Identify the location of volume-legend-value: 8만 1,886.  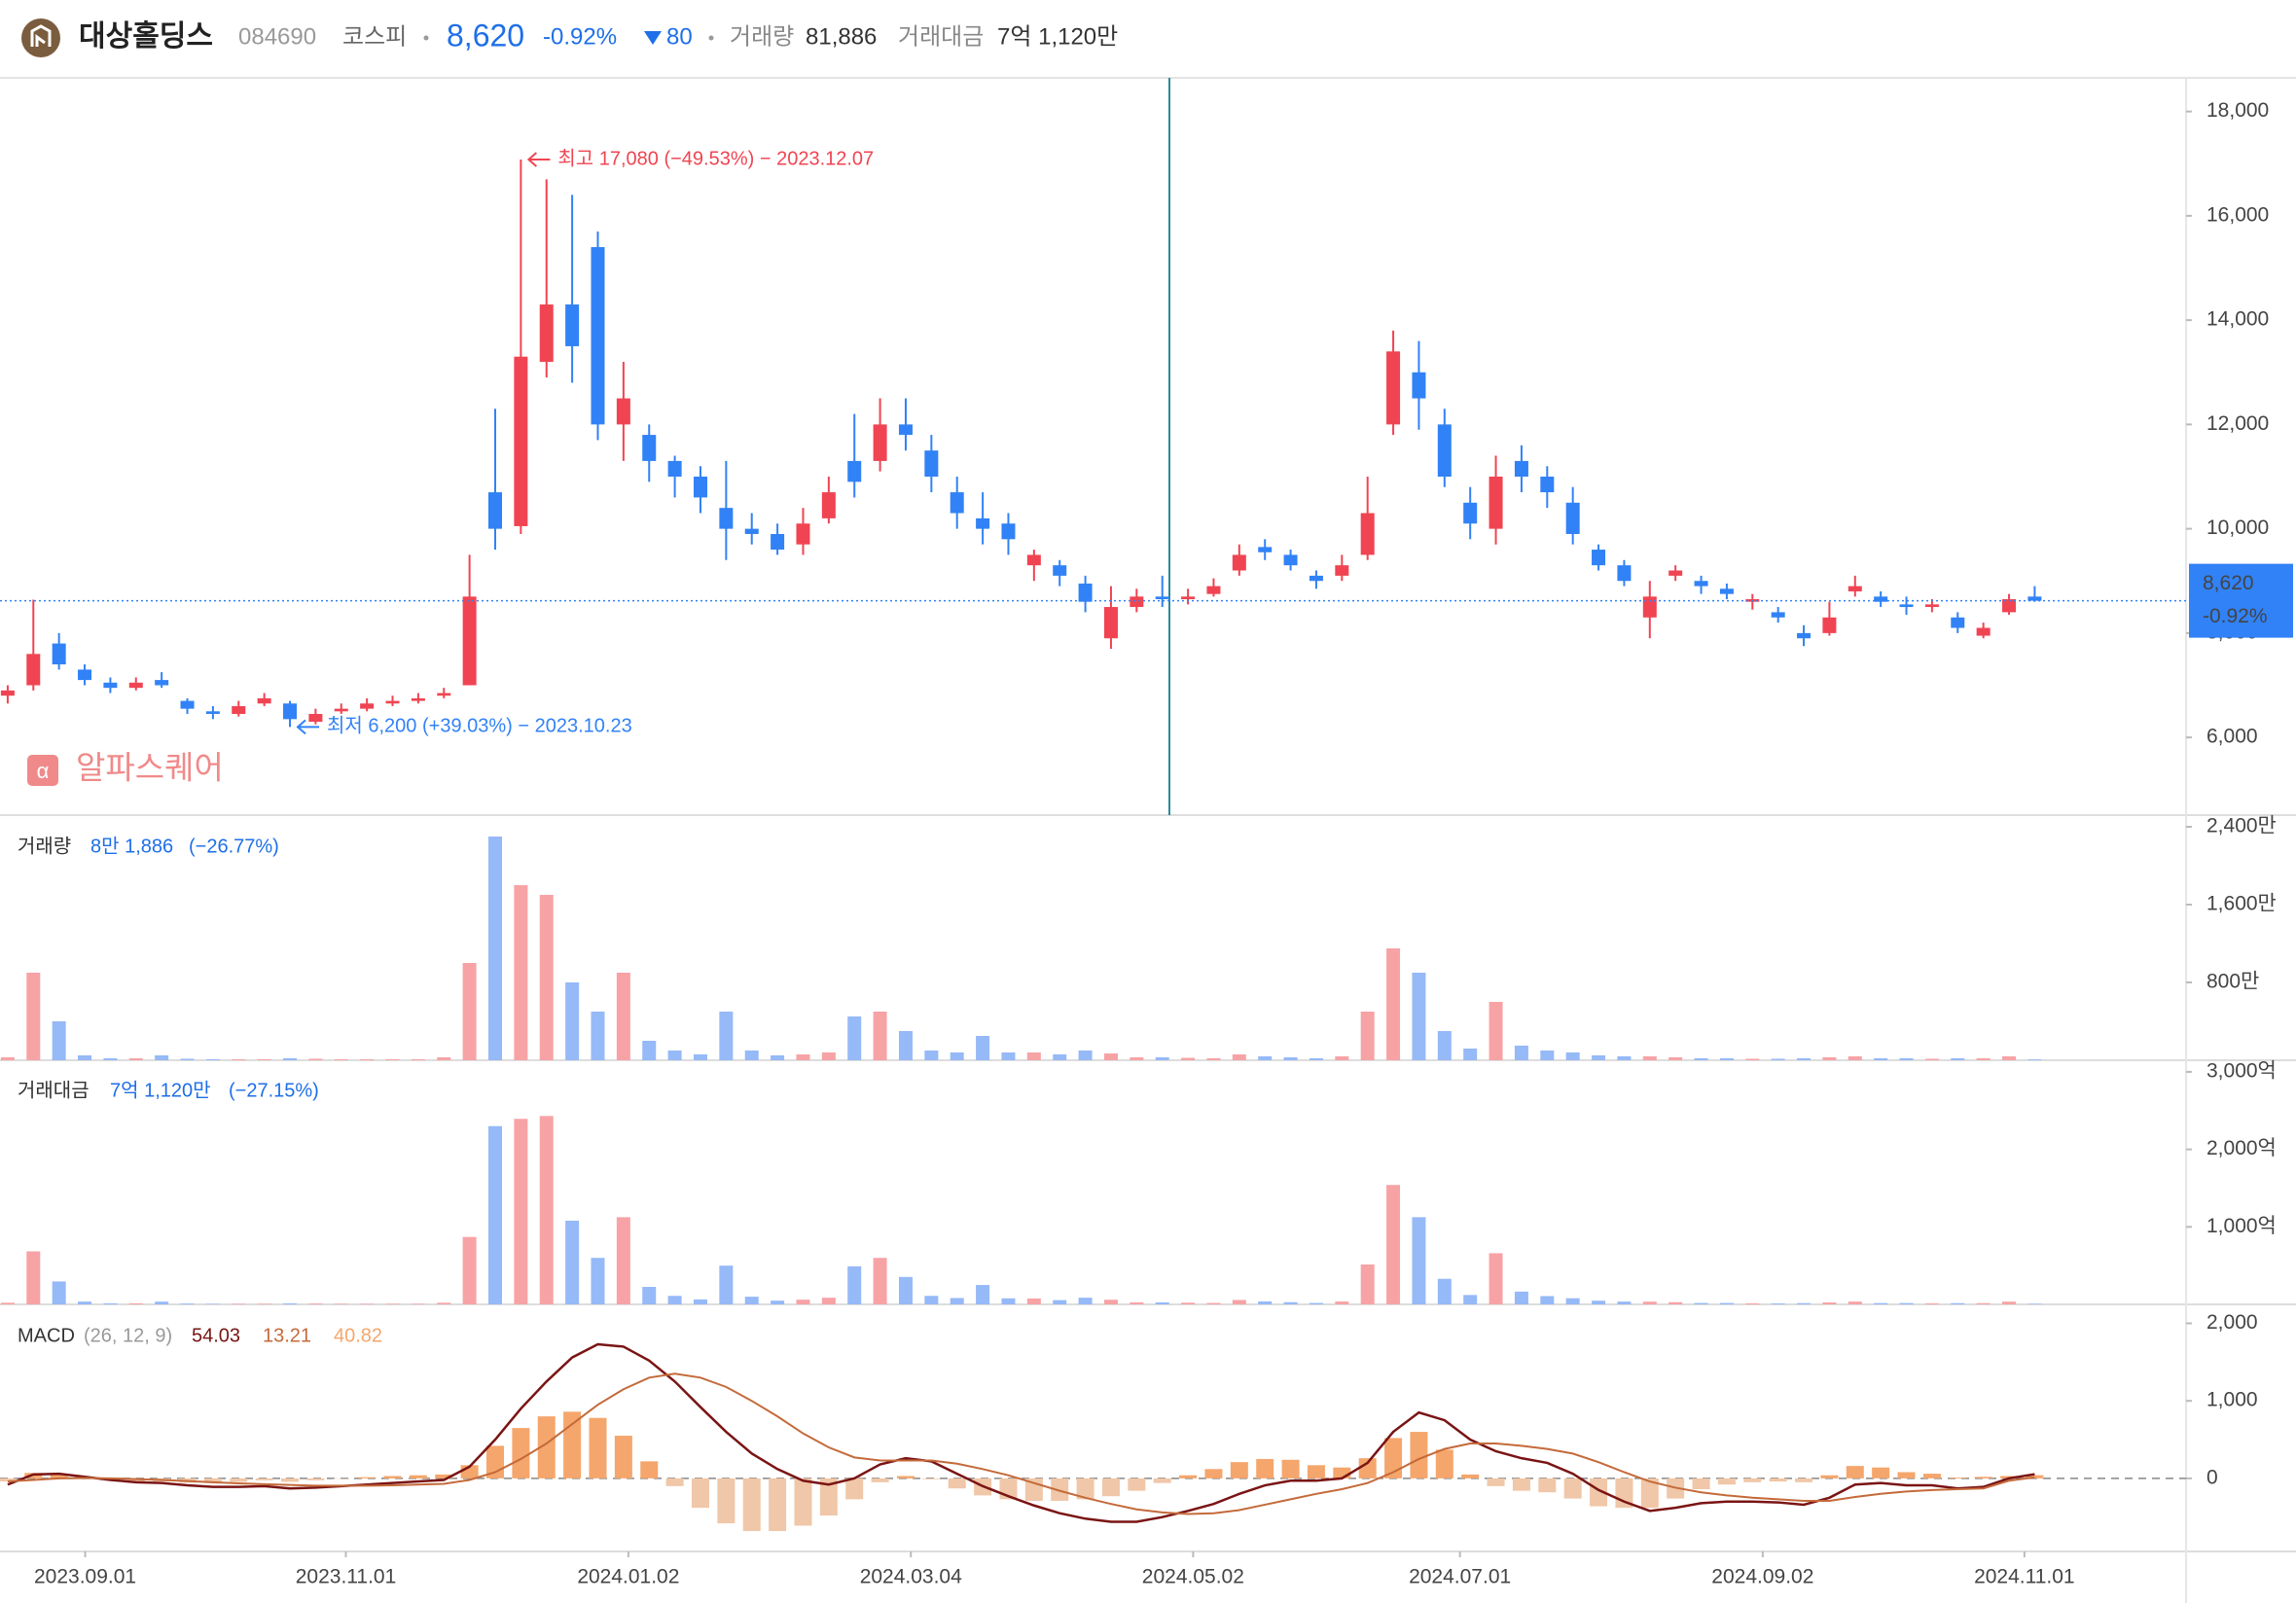
(131, 846).